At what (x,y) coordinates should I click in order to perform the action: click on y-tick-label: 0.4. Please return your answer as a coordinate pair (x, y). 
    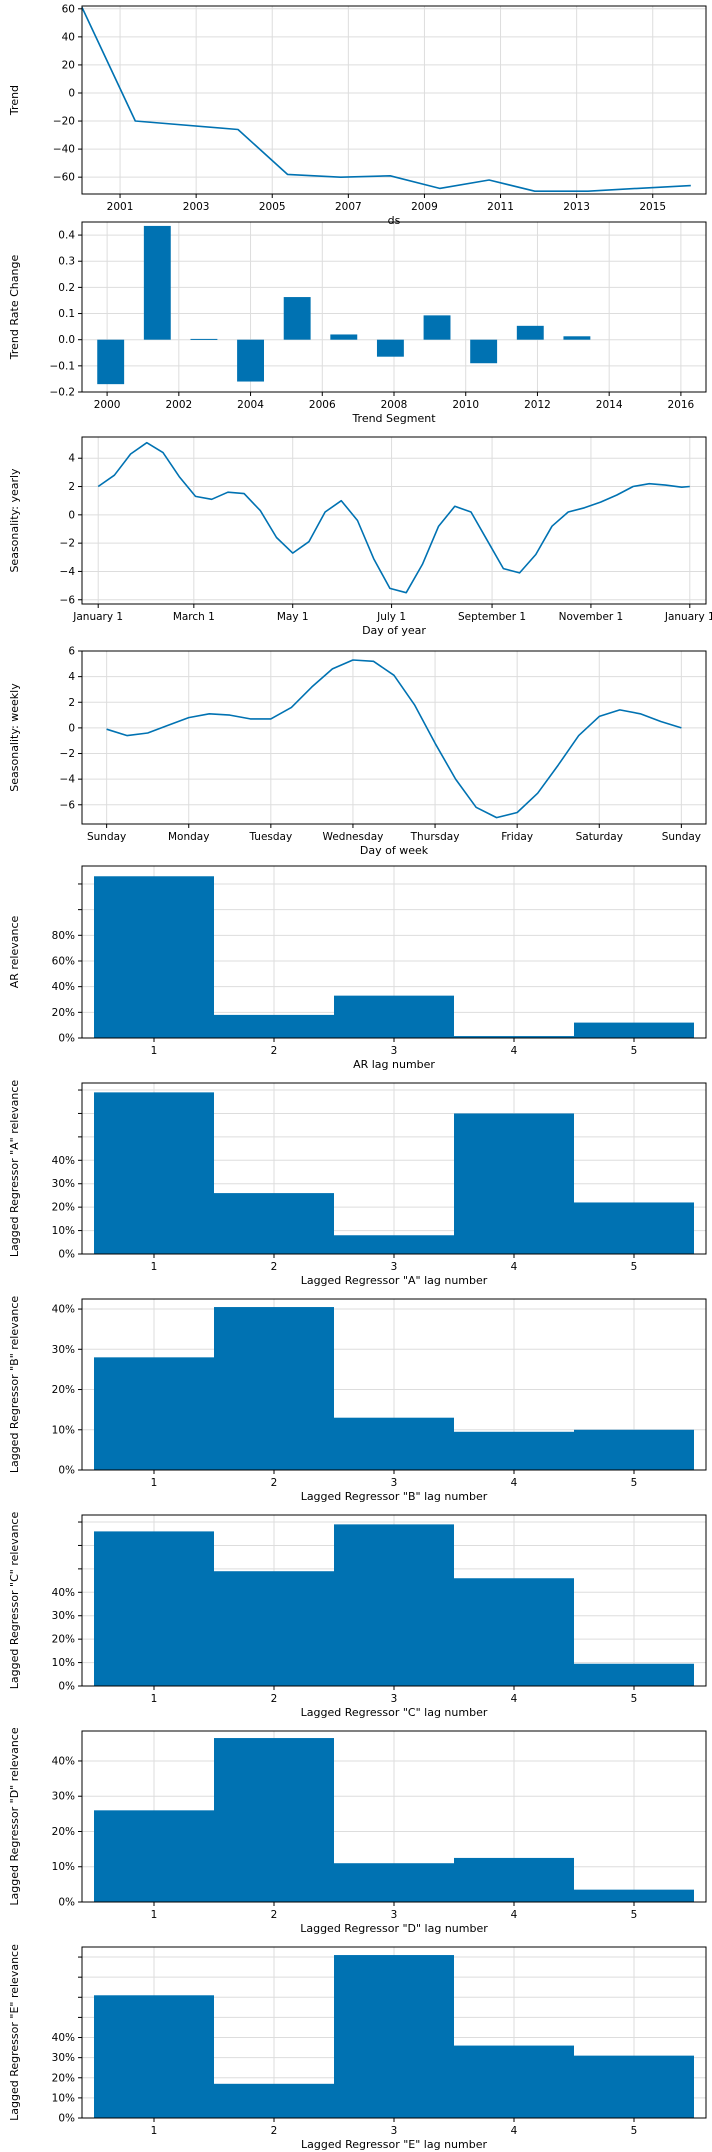
    Looking at the image, I should click on (66, 236).